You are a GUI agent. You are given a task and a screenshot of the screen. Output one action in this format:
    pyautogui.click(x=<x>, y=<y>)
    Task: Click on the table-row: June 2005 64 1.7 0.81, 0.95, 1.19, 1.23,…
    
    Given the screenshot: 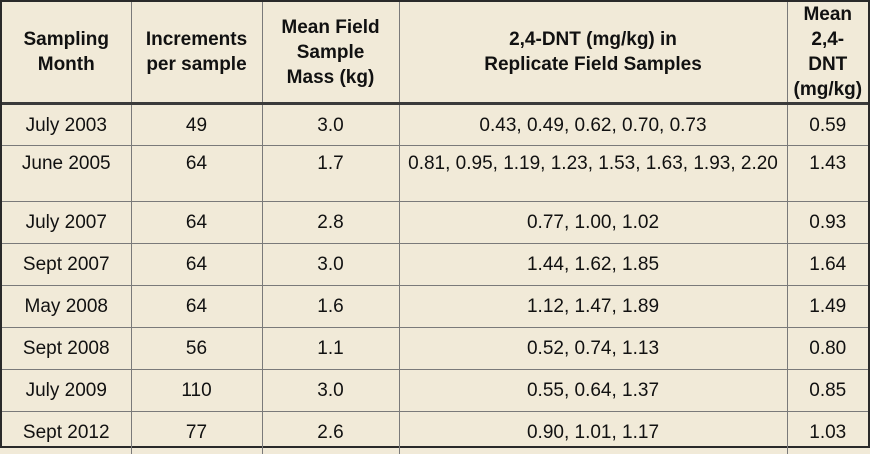 What is the action you would take?
    pyautogui.click(x=435, y=173)
    